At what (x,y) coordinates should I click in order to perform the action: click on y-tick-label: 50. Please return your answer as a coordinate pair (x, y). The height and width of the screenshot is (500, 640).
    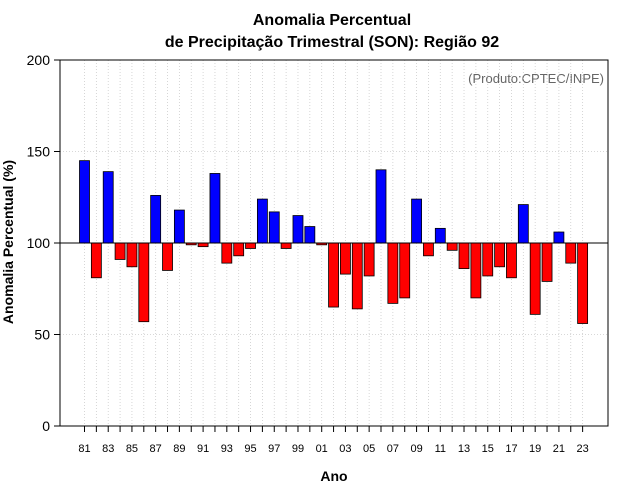
    Looking at the image, I should click on (42, 335).